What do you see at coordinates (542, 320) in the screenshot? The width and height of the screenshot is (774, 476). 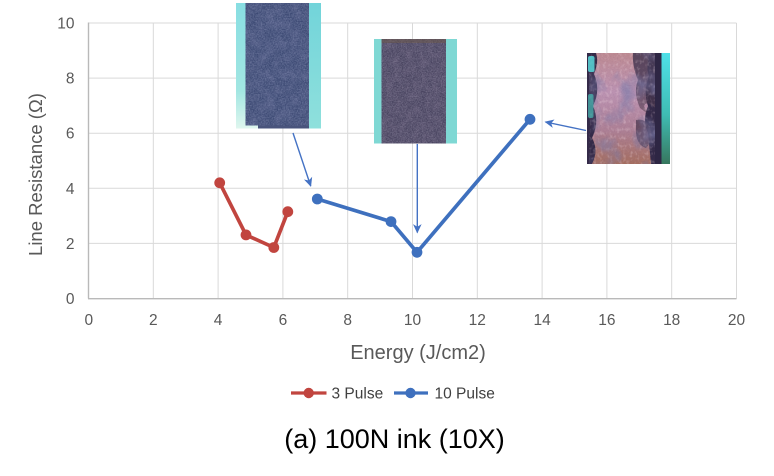 I see `svg-text: 14` at bounding box center [542, 320].